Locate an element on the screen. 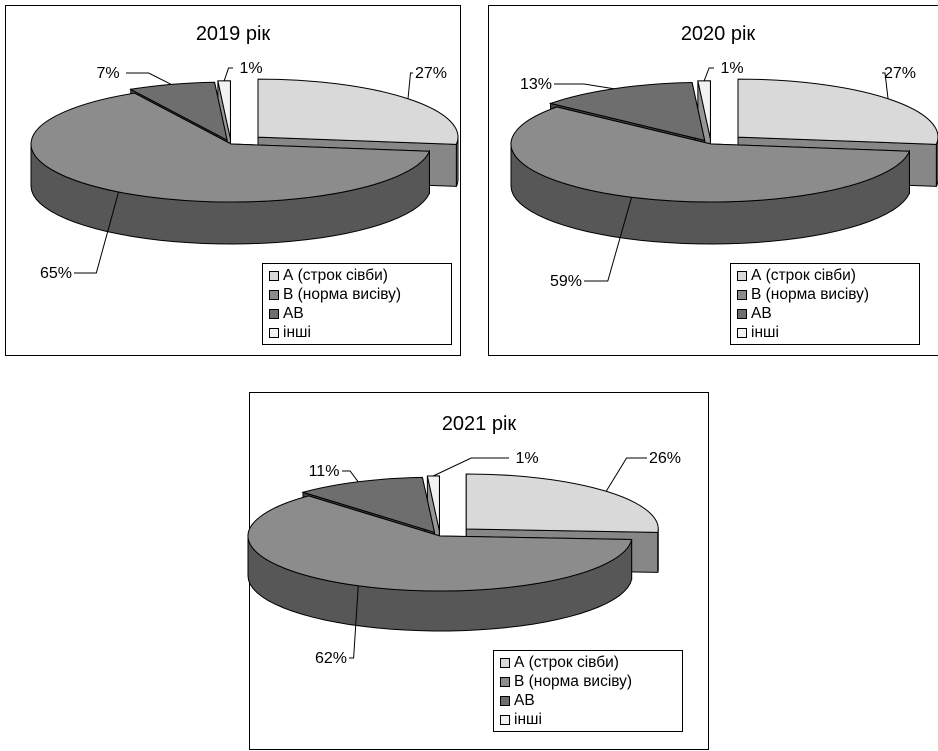  data-label-a: 26% is located at coordinates (665, 458).